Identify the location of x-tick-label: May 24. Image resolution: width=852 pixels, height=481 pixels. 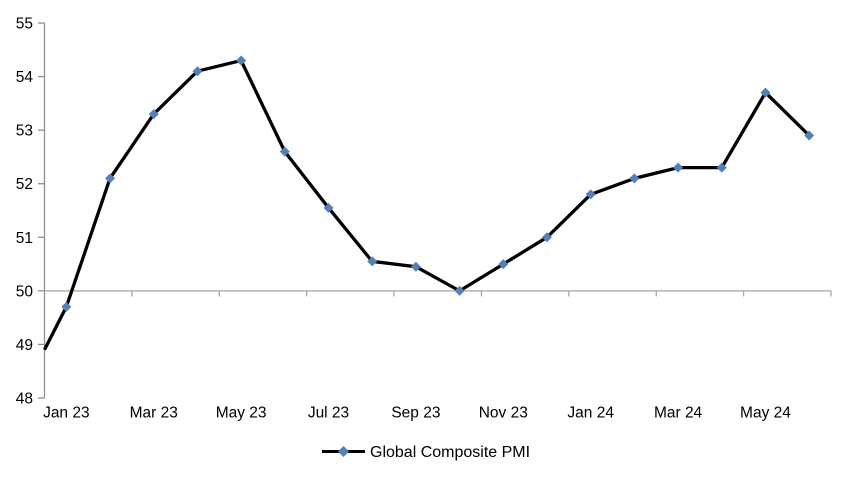
(765, 413).